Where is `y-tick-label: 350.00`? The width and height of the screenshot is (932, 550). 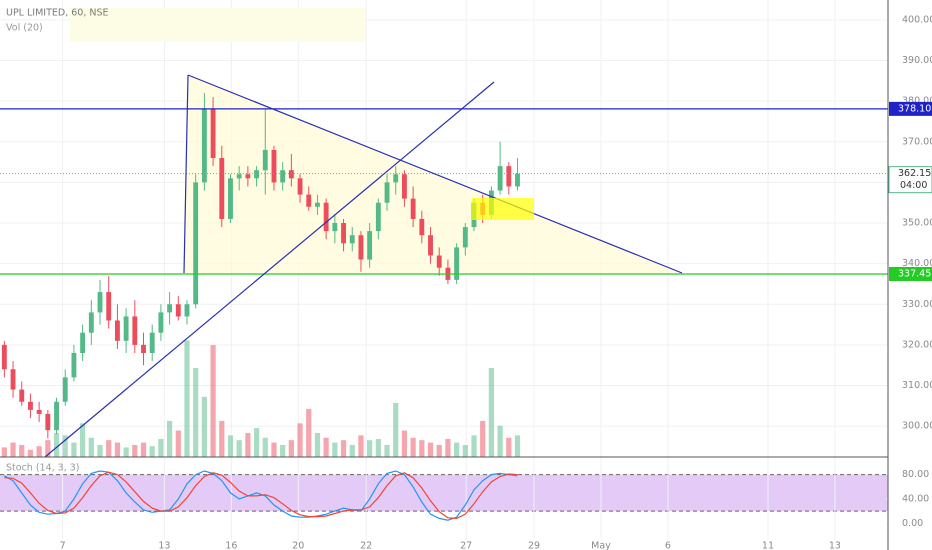
y-tick-label: 350.00 is located at coordinates (917, 223).